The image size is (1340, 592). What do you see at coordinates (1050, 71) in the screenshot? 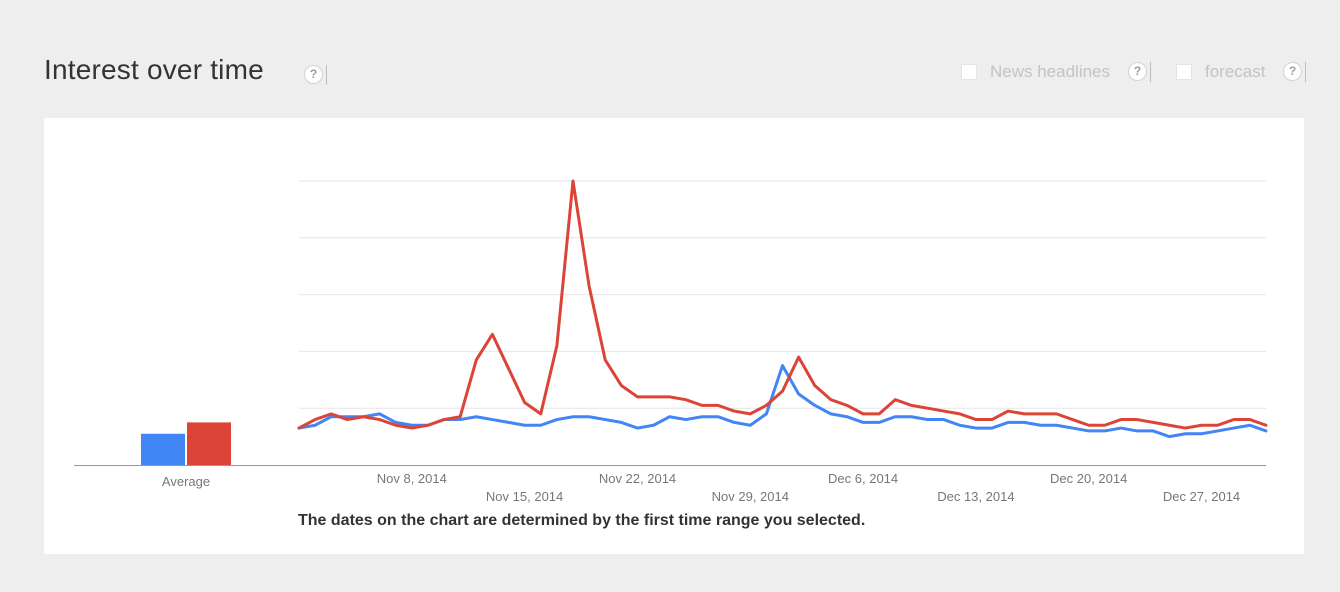
I see `news-headlines-label: News headlines` at bounding box center [1050, 71].